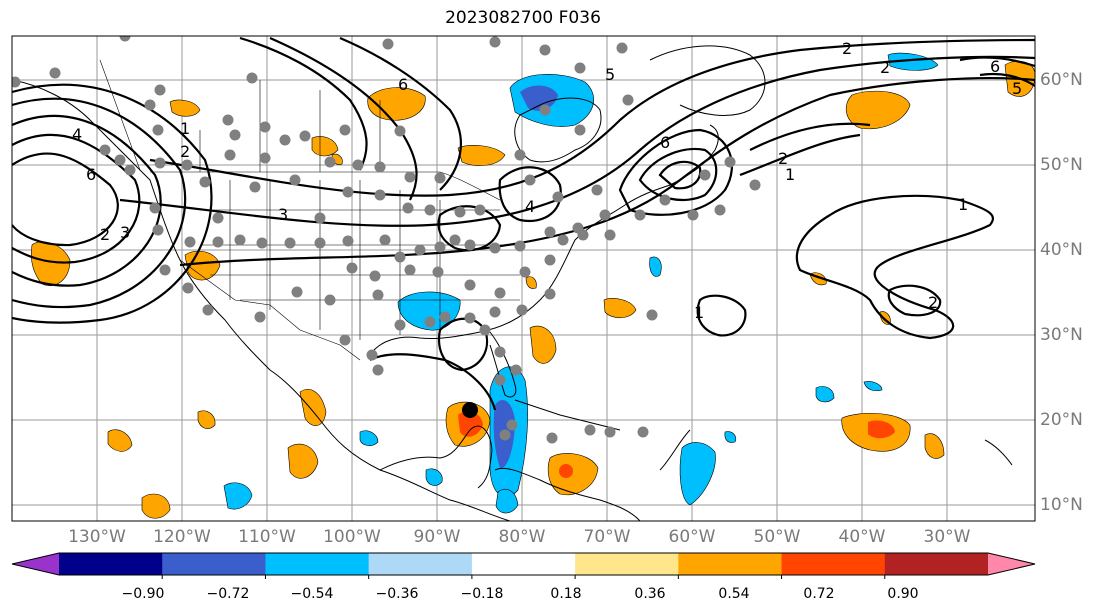 The height and width of the screenshot is (613, 1102). Describe the element at coordinates (228, 594) in the screenshot. I see `colorbar-tick-label: −0.72` at that location.